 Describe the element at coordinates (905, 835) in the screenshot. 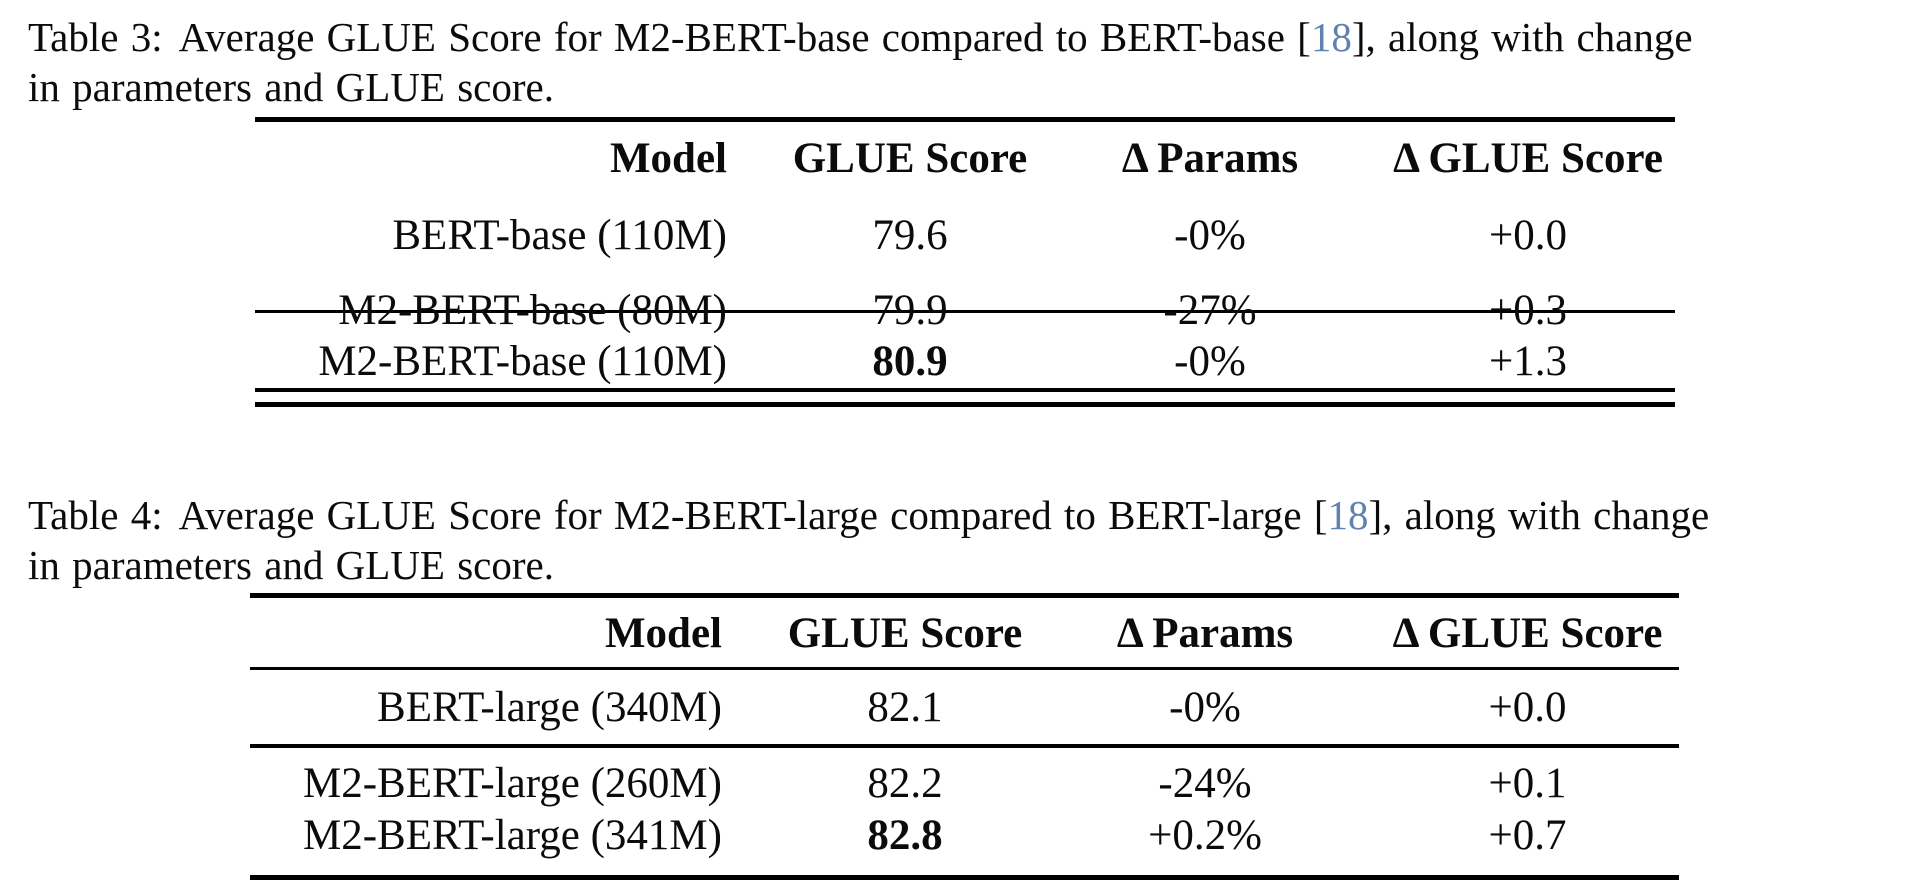

I see `cell-glue-score-best: 82.8` at that location.